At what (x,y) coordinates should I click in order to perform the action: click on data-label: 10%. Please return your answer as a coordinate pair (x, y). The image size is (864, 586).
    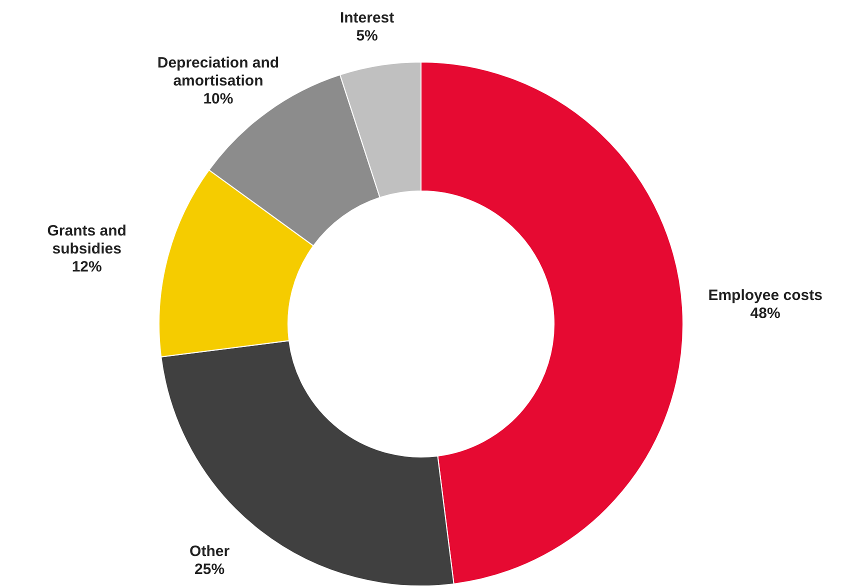
    Looking at the image, I should click on (218, 99).